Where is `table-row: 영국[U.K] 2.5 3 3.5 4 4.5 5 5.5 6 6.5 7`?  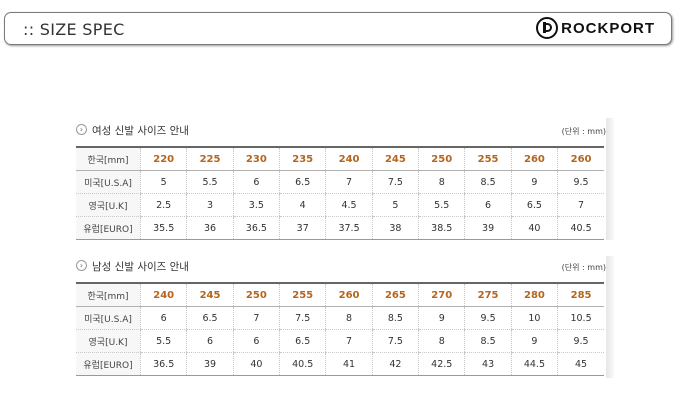
table-row: 영국[U.K] 2.5 3 3.5 4 4.5 5 5.5 6 6.5 7 is located at coordinates (340, 205).